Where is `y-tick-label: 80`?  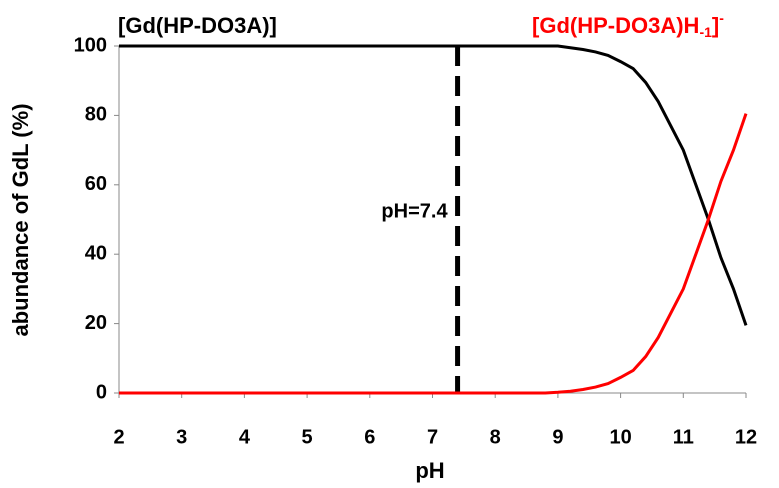
y-tick-label: 80 is located at coordinates (96, 115).